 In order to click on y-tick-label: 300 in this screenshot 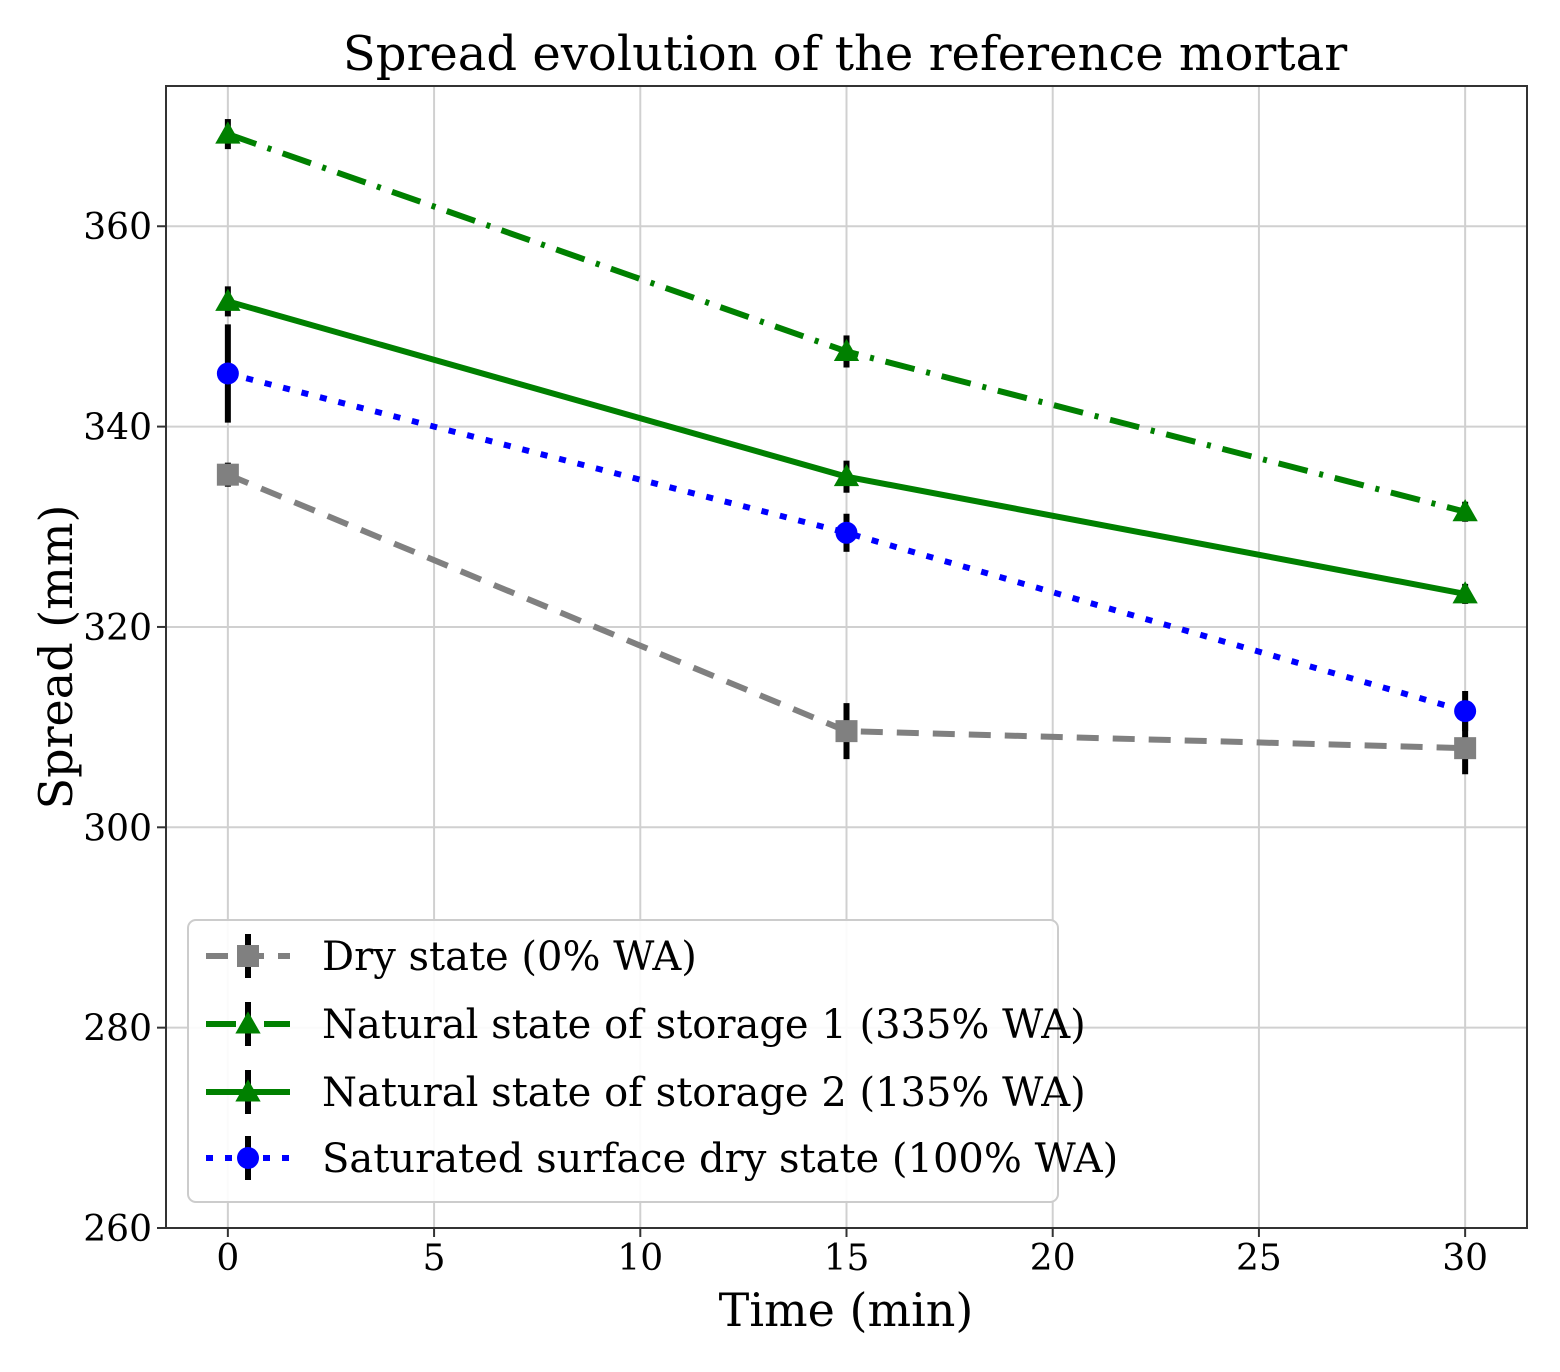, I will do `click(117, 828)`.